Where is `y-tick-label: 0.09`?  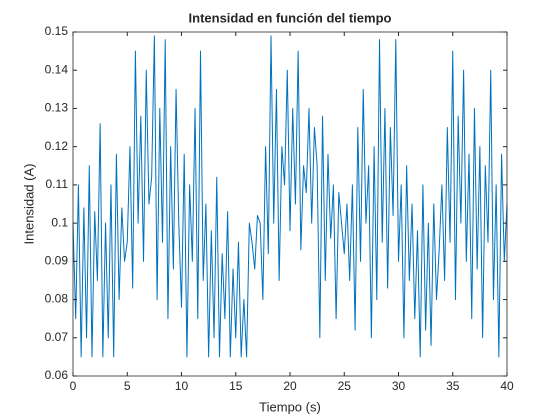 y-tick-label: 0.09 is located at coordinates (57, 261).